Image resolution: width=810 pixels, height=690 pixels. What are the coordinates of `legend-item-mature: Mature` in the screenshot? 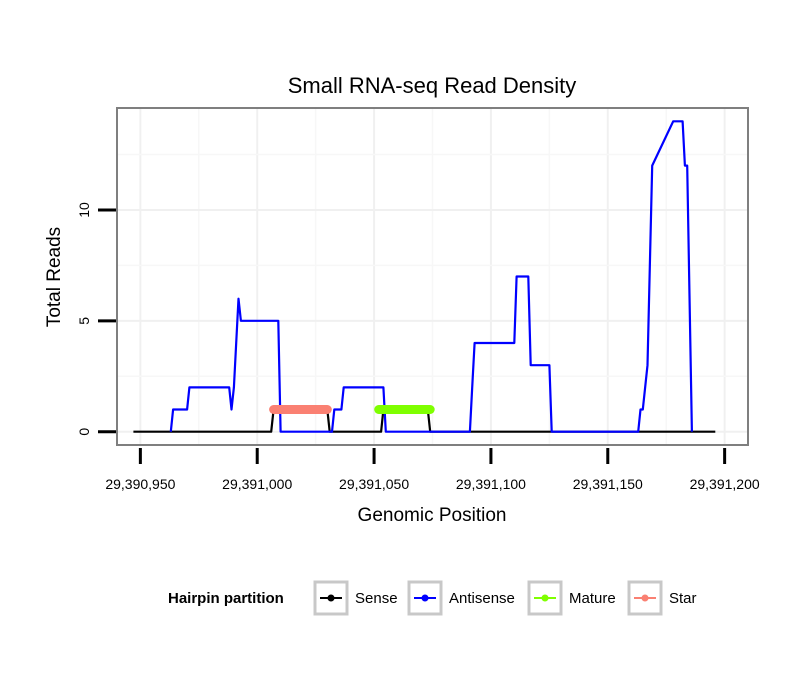 It's located at (571, 598).